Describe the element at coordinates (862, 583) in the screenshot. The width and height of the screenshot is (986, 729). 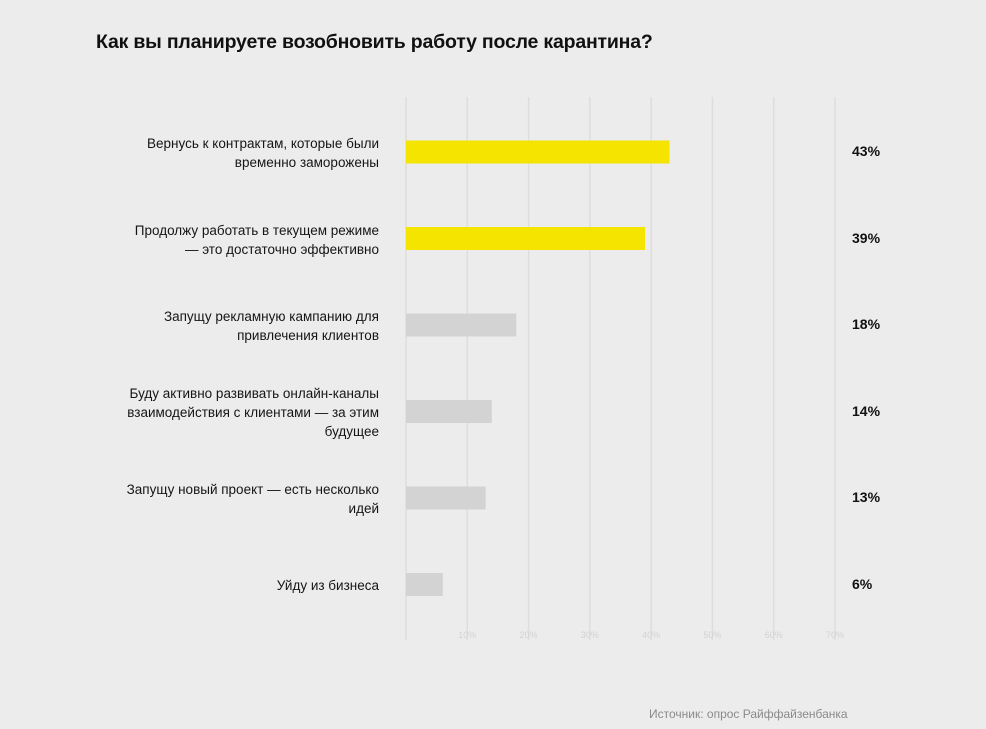
I see `value-label: 6%` at that location.